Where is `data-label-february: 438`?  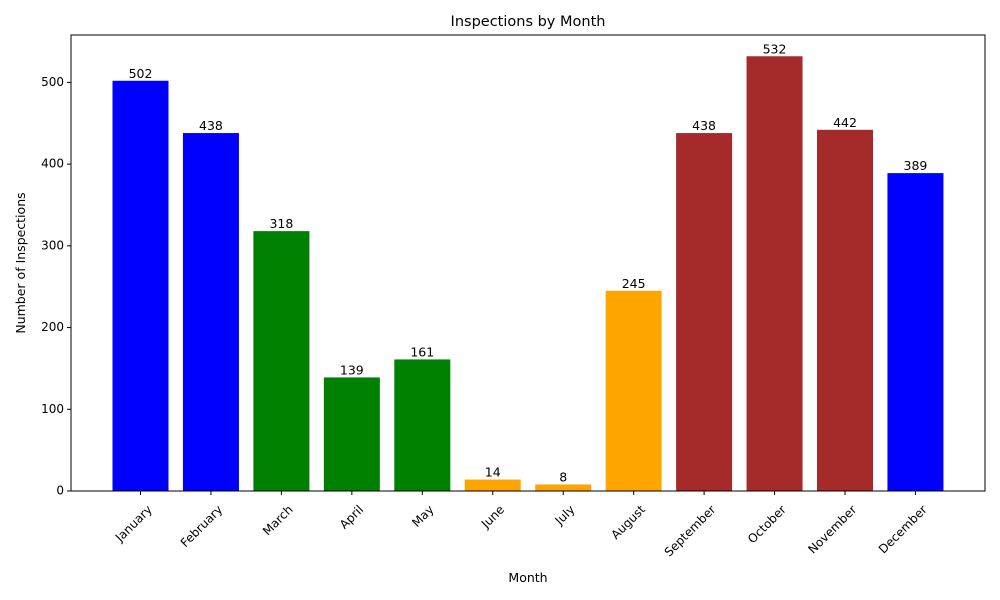
data-label-february: 438 is located at coordinates (211, 125).